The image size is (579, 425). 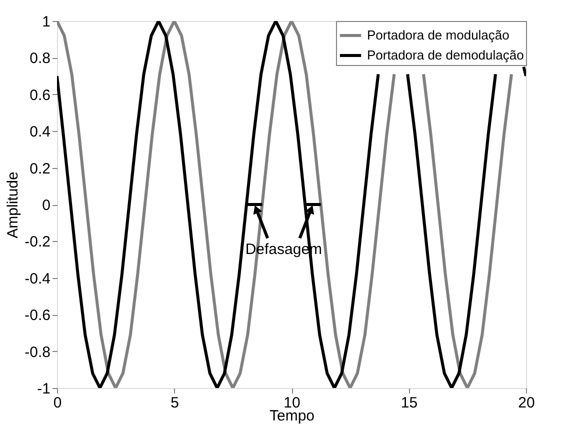 I want to click on y-tick-label: -0.2, so click(x=37, y=242).